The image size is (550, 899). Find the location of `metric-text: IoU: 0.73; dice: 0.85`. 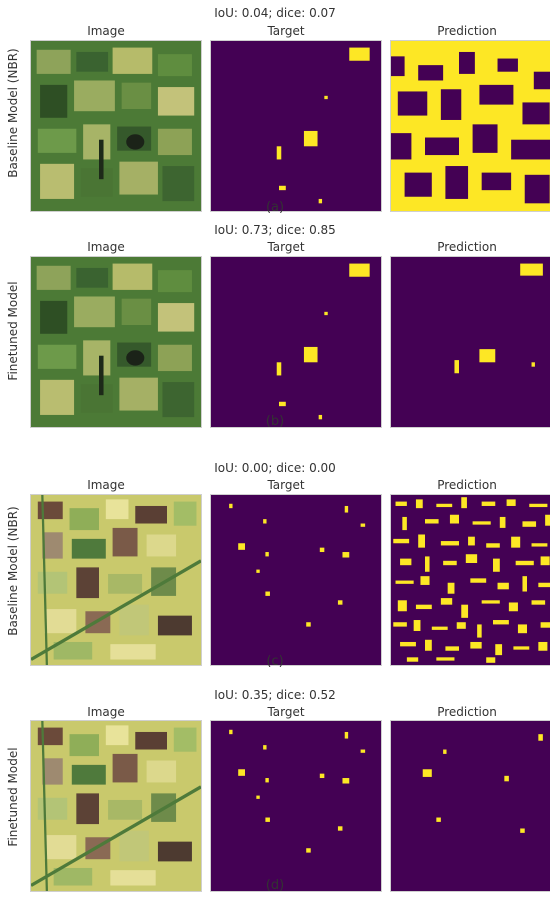

metric-text: IoU: 0.73; dice: 0.85 is located at coordinates (275, 230).